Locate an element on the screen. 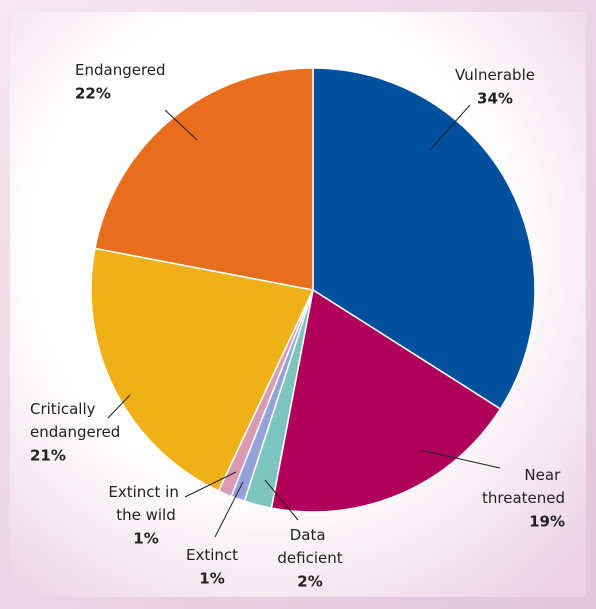 The image size is (596, 609). label-line: Near is located at coordinates (544, 475).